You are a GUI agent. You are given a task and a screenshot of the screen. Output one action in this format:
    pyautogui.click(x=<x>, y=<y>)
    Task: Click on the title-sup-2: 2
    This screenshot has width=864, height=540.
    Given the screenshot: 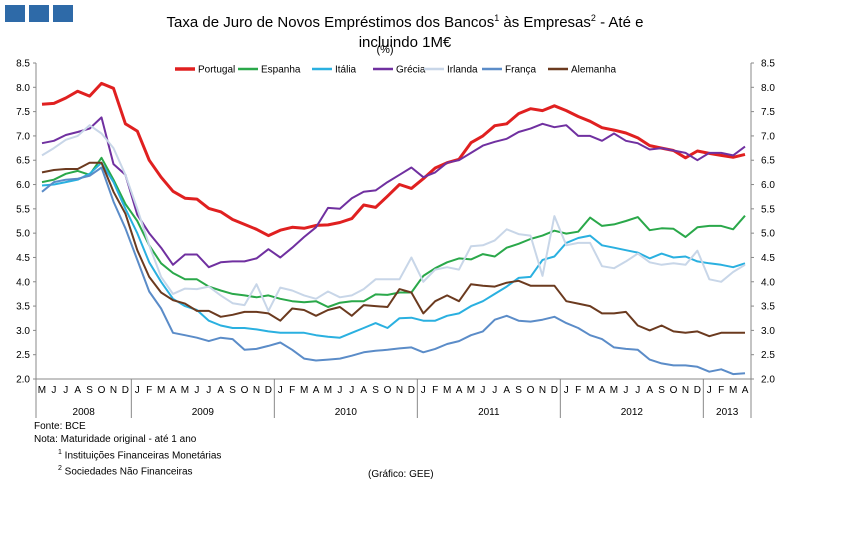 What is the action you would take?
    pyautogui.click(x=593, y=18)
    